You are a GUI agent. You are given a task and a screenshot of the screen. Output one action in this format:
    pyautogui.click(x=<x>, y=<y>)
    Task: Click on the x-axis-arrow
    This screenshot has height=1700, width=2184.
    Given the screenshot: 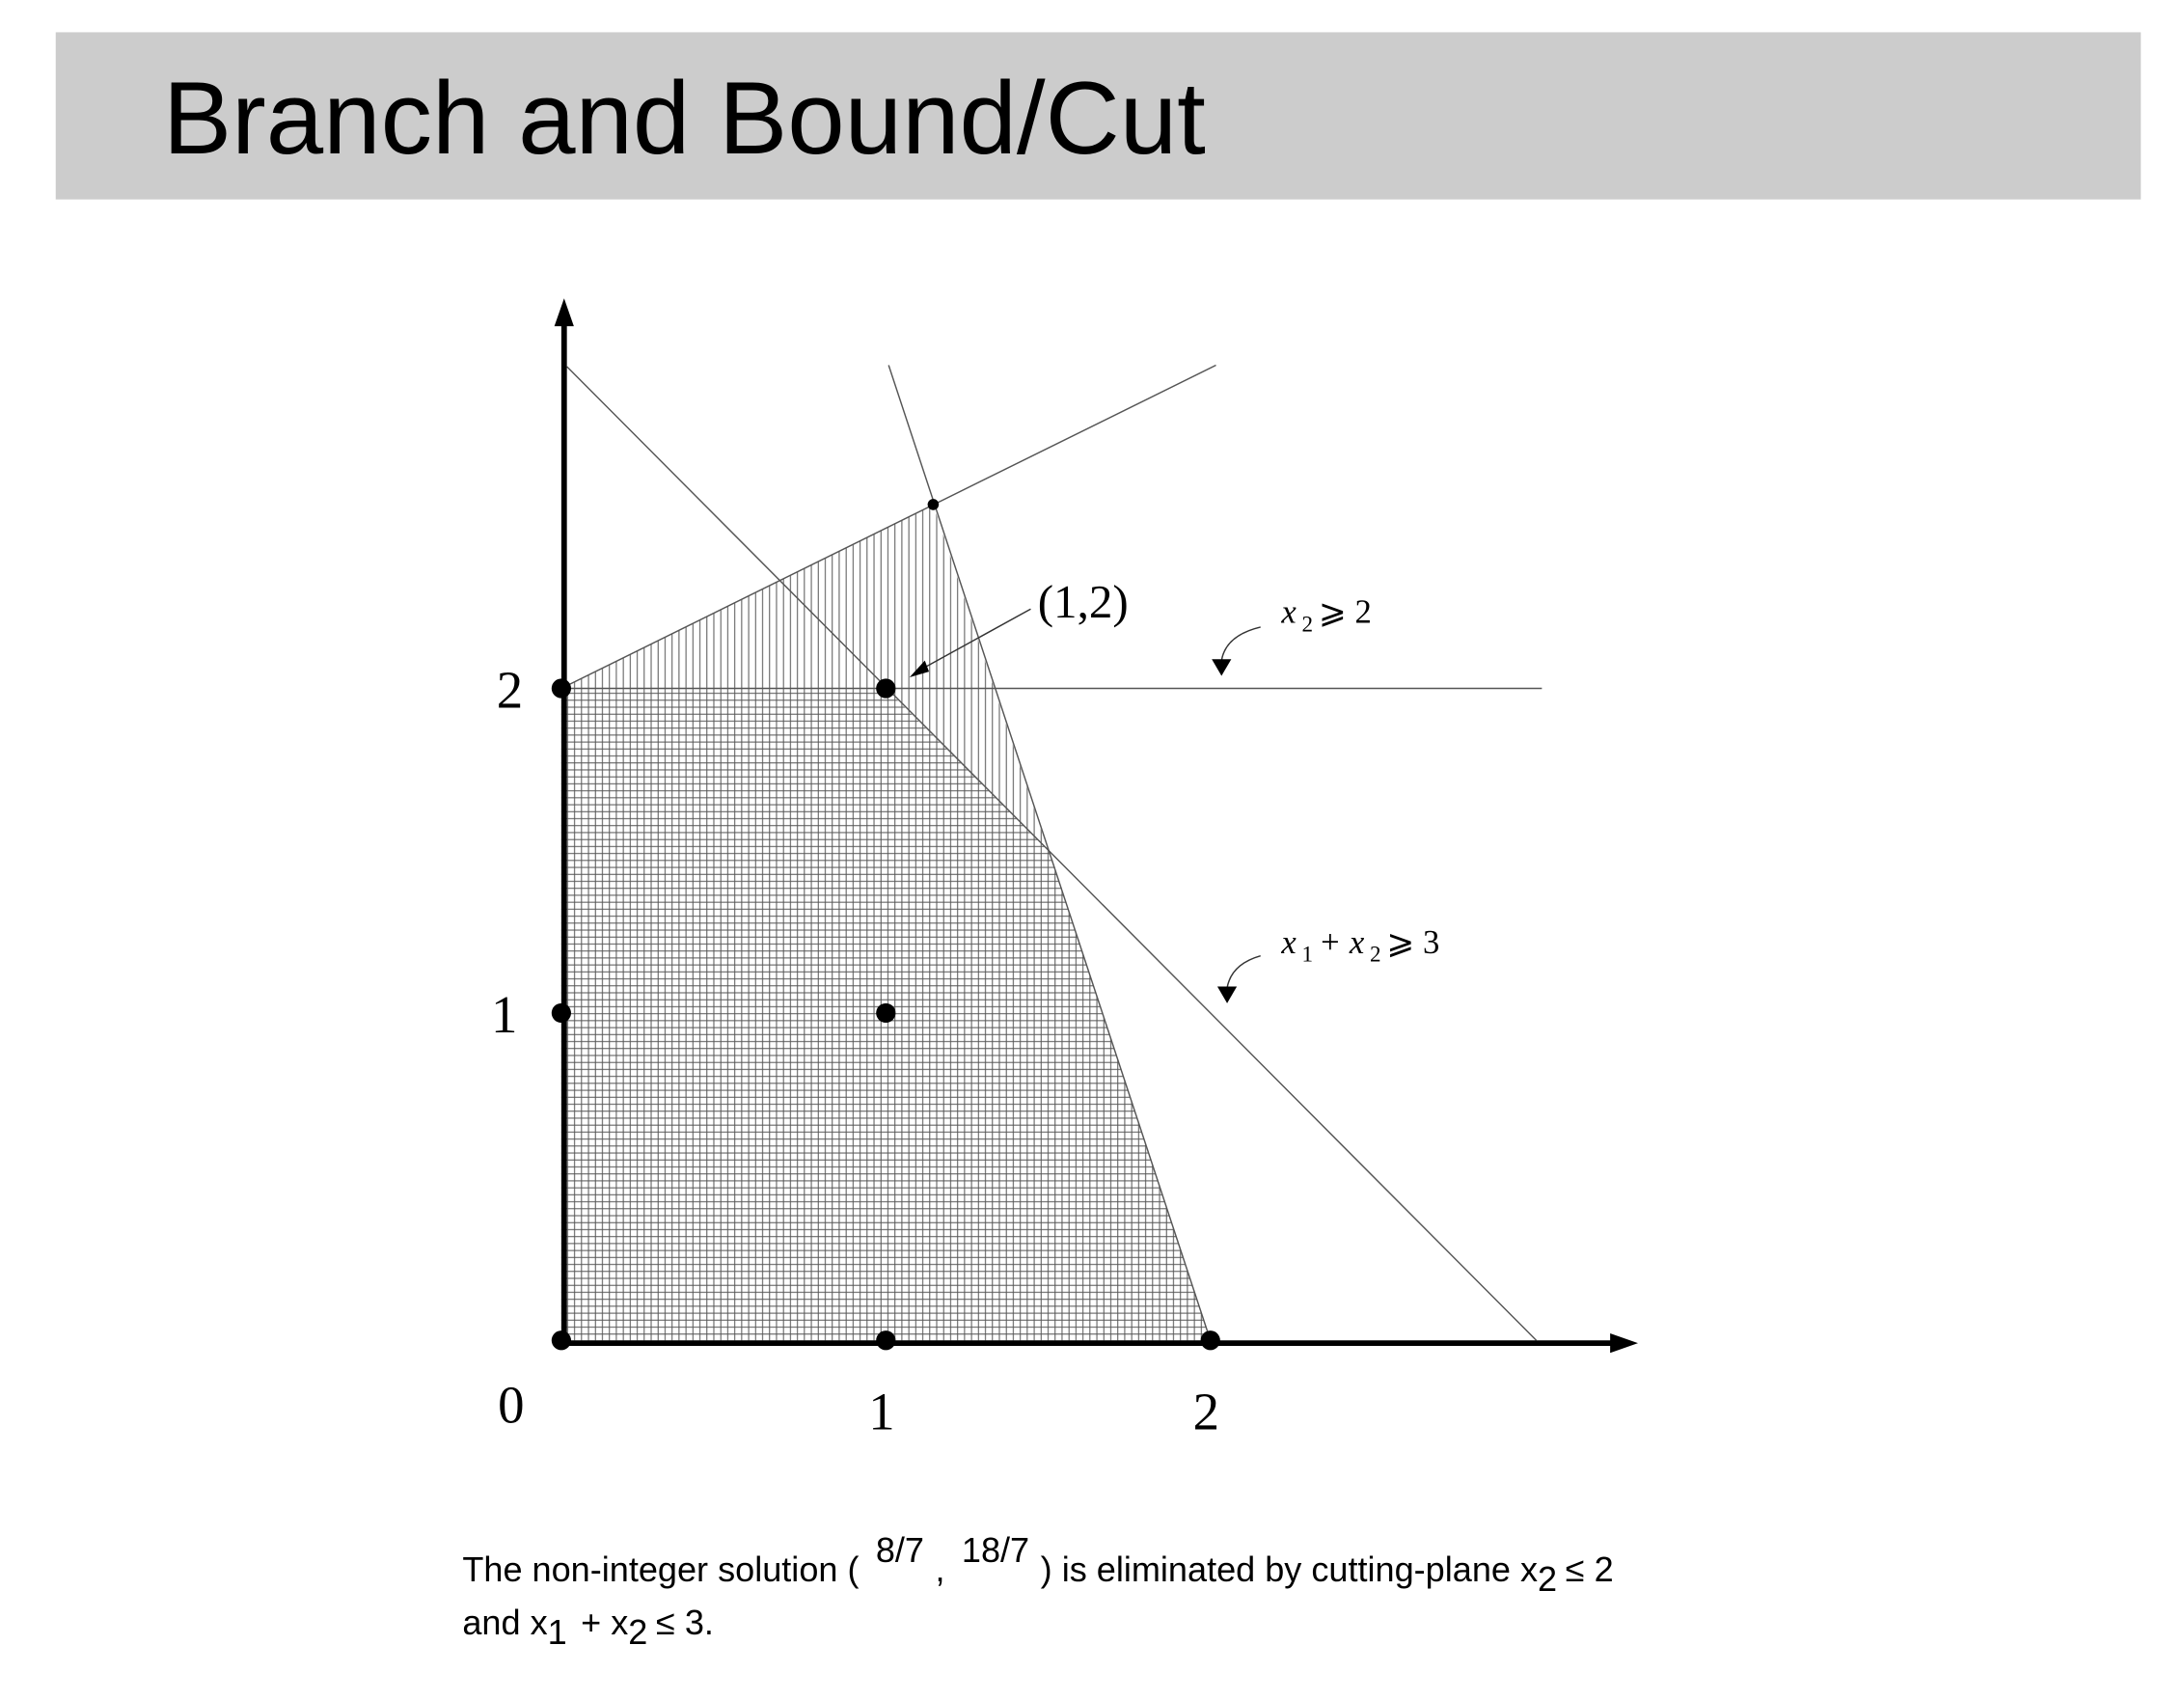 What is the action you would take?
    pyautogui.click(x=1624, y=1343)
    